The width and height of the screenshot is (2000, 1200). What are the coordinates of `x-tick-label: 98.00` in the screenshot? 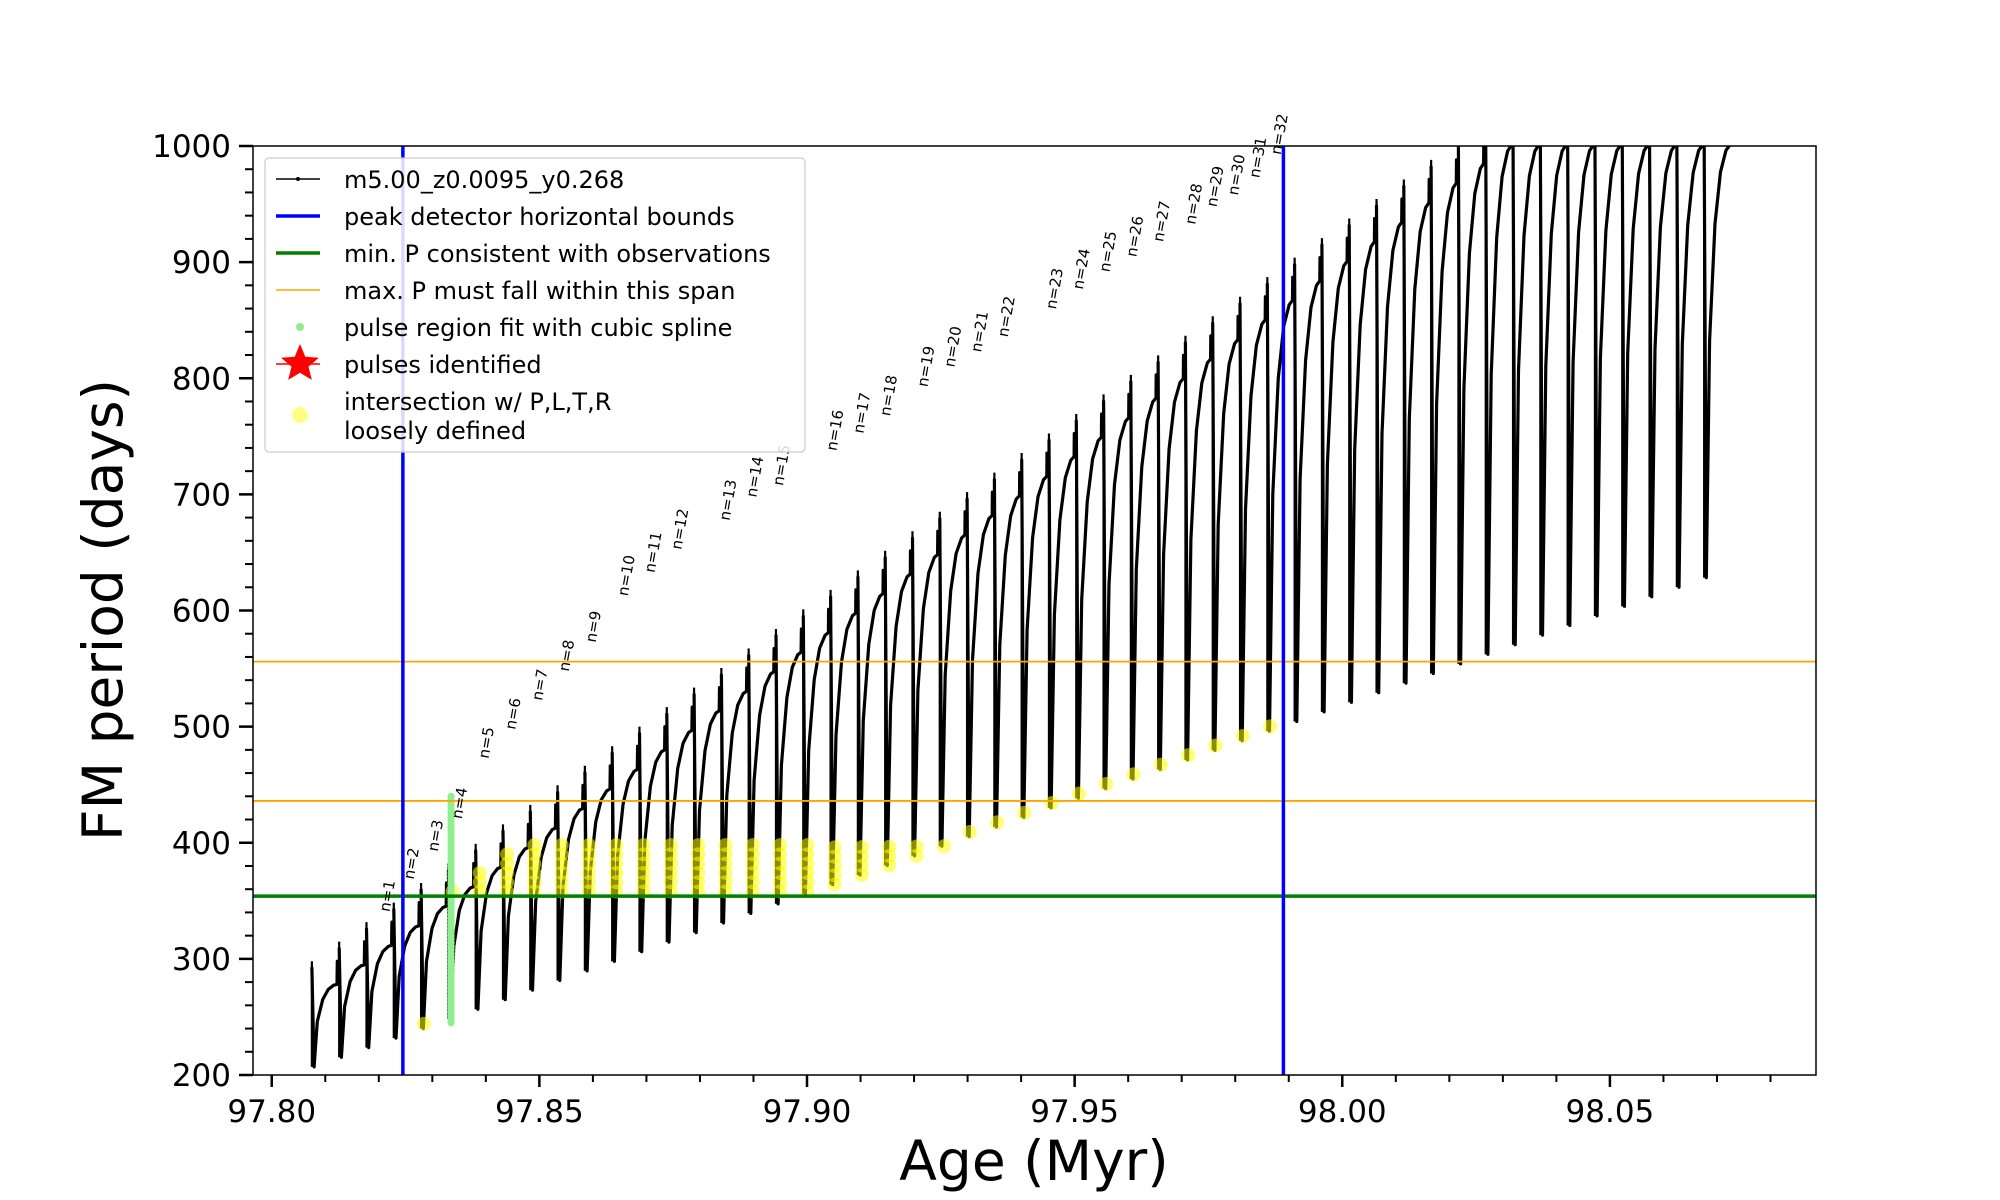 It's located at (1342, 1112).